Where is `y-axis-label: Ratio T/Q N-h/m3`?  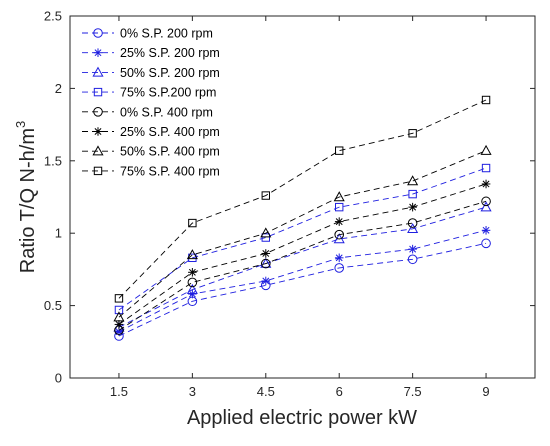 y-axis-label: Ratio T/Q N-h/m3 is located at coordinates (26, 197).